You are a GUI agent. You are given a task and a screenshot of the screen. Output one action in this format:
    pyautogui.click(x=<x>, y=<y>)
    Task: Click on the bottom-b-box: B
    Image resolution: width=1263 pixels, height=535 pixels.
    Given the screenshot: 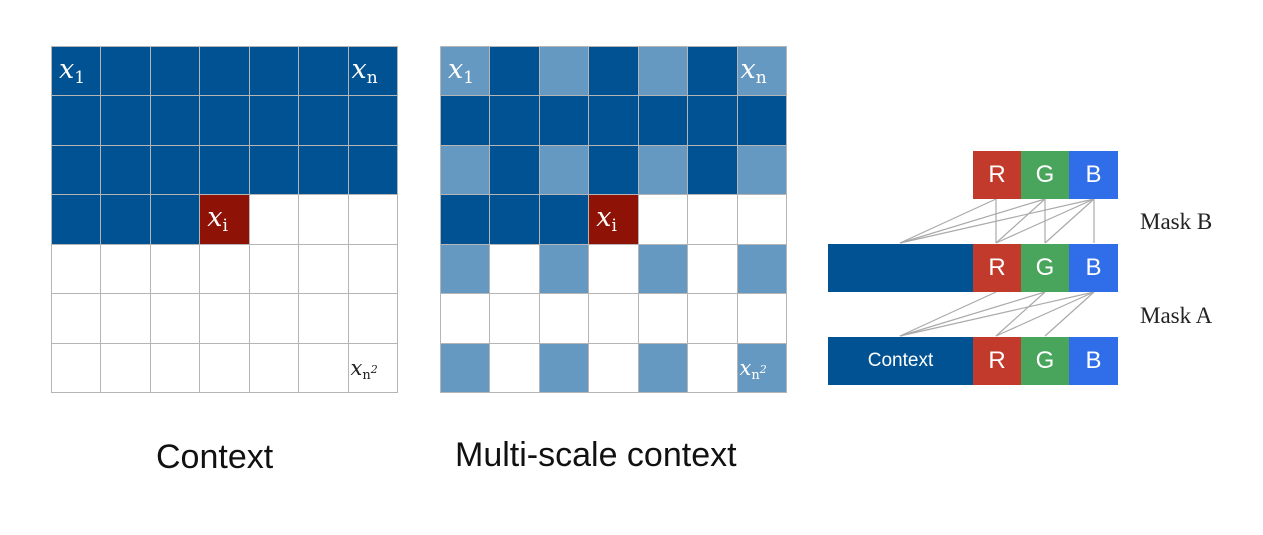 What is the action you would take?
    pyautogui.click(x=1093, y=361)
    